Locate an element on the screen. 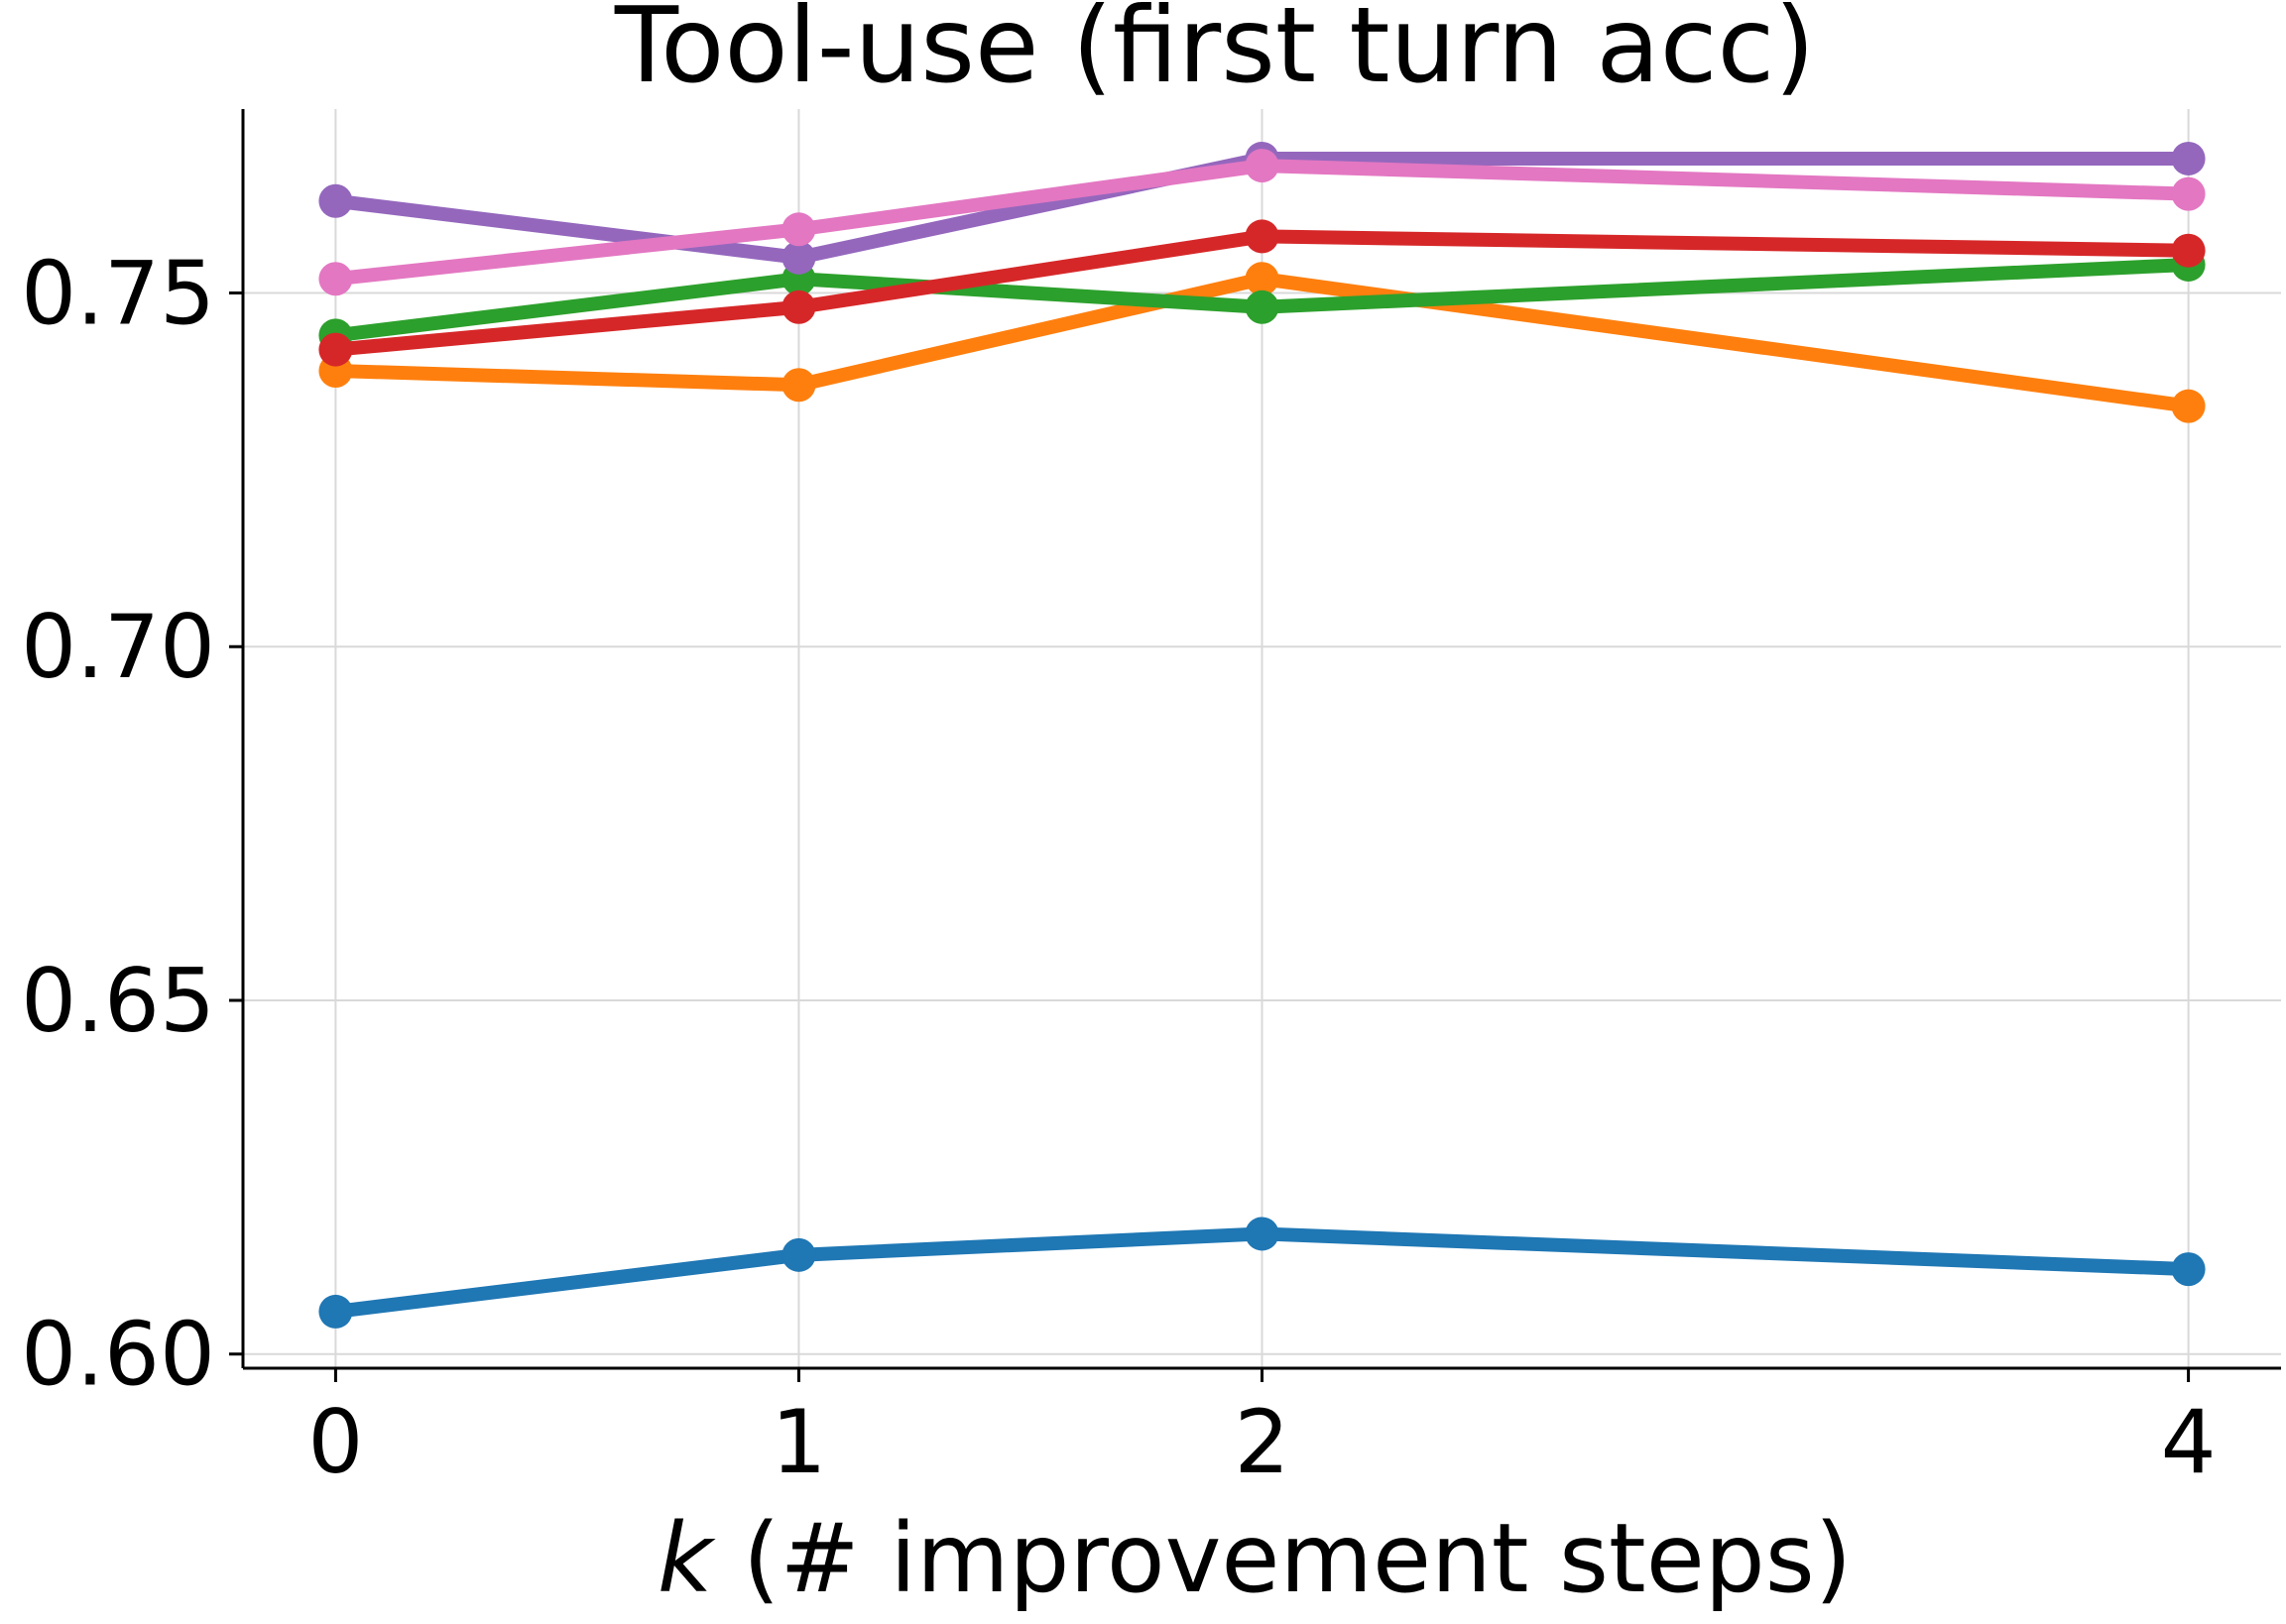 The width and height of the screenshot is (2286, 1624). y-tick-label-1: 0.65 is located at coordinates (118, 1001).